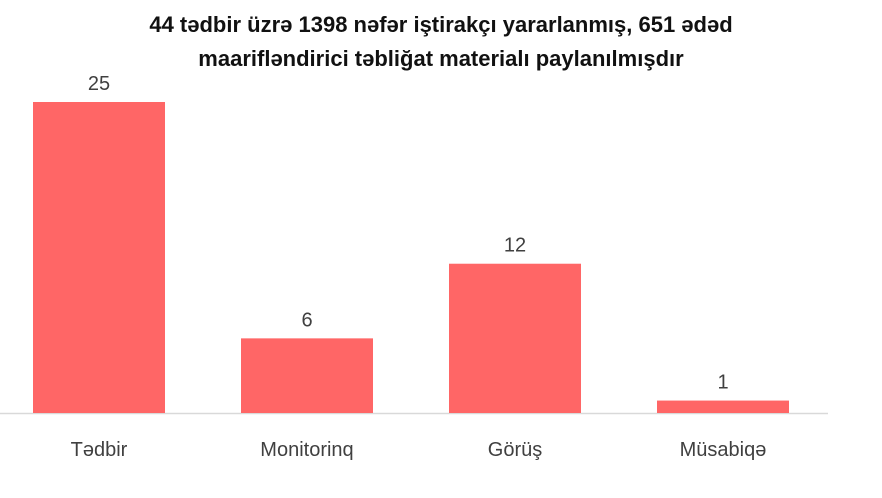 The height and width of the screenshot is (498, 882). I want to click on data-label-3: 1, so click(722, 383).